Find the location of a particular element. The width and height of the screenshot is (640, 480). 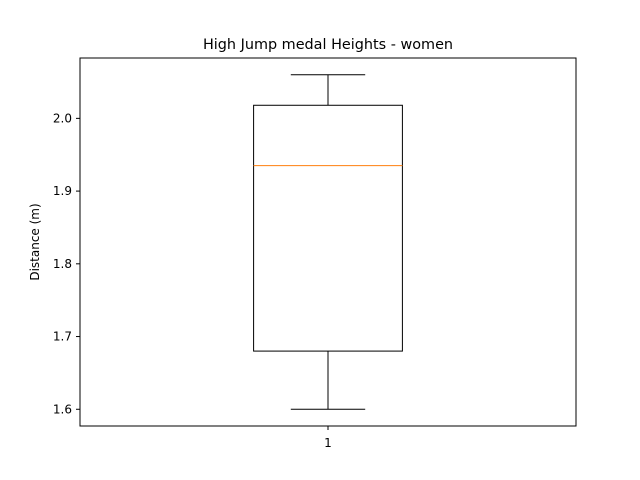

y-axis-label: Distance (m) is located at coordinates (35, 241).